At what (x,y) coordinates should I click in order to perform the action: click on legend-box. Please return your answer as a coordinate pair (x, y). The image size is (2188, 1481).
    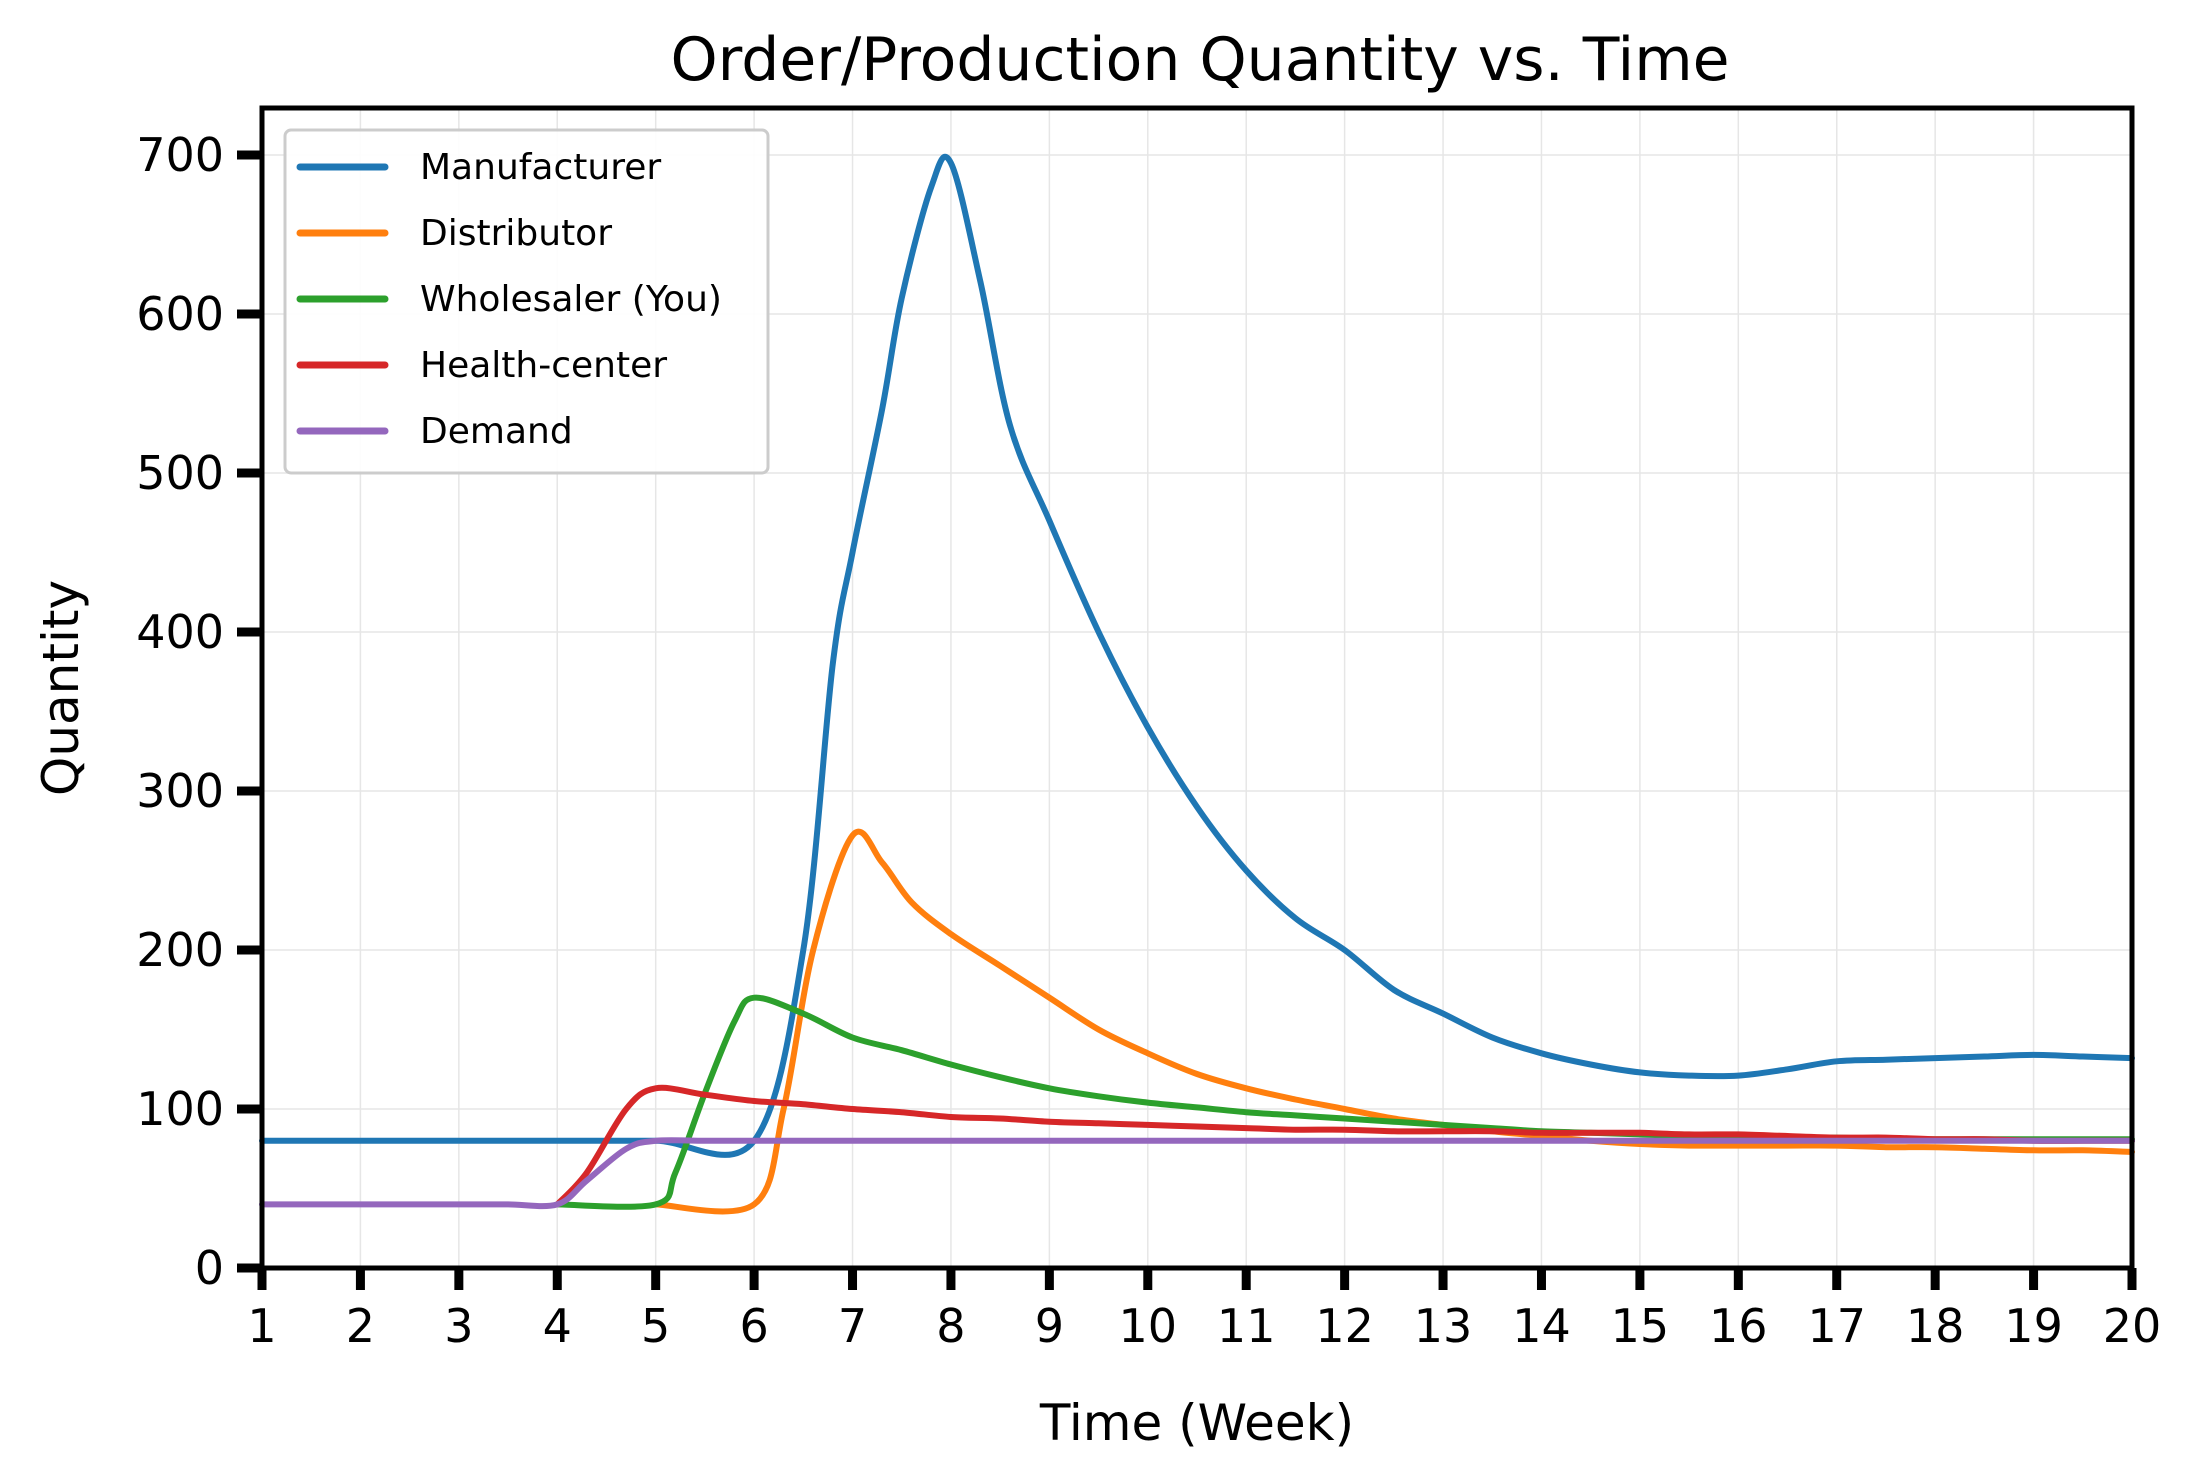
    Looking at the image, I should click on (526, 301).